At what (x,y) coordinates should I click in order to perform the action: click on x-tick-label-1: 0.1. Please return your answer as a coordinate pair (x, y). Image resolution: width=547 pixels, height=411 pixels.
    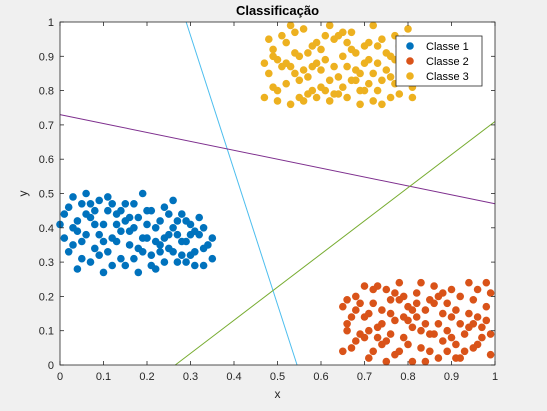
    Looking at the image, I should click on (103, 377).